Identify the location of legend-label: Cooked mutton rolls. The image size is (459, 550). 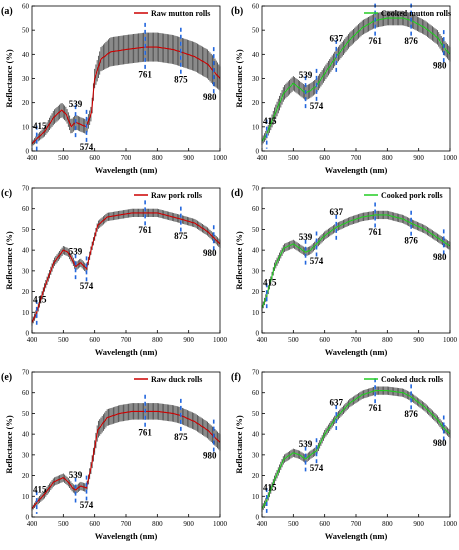
(416, 13).